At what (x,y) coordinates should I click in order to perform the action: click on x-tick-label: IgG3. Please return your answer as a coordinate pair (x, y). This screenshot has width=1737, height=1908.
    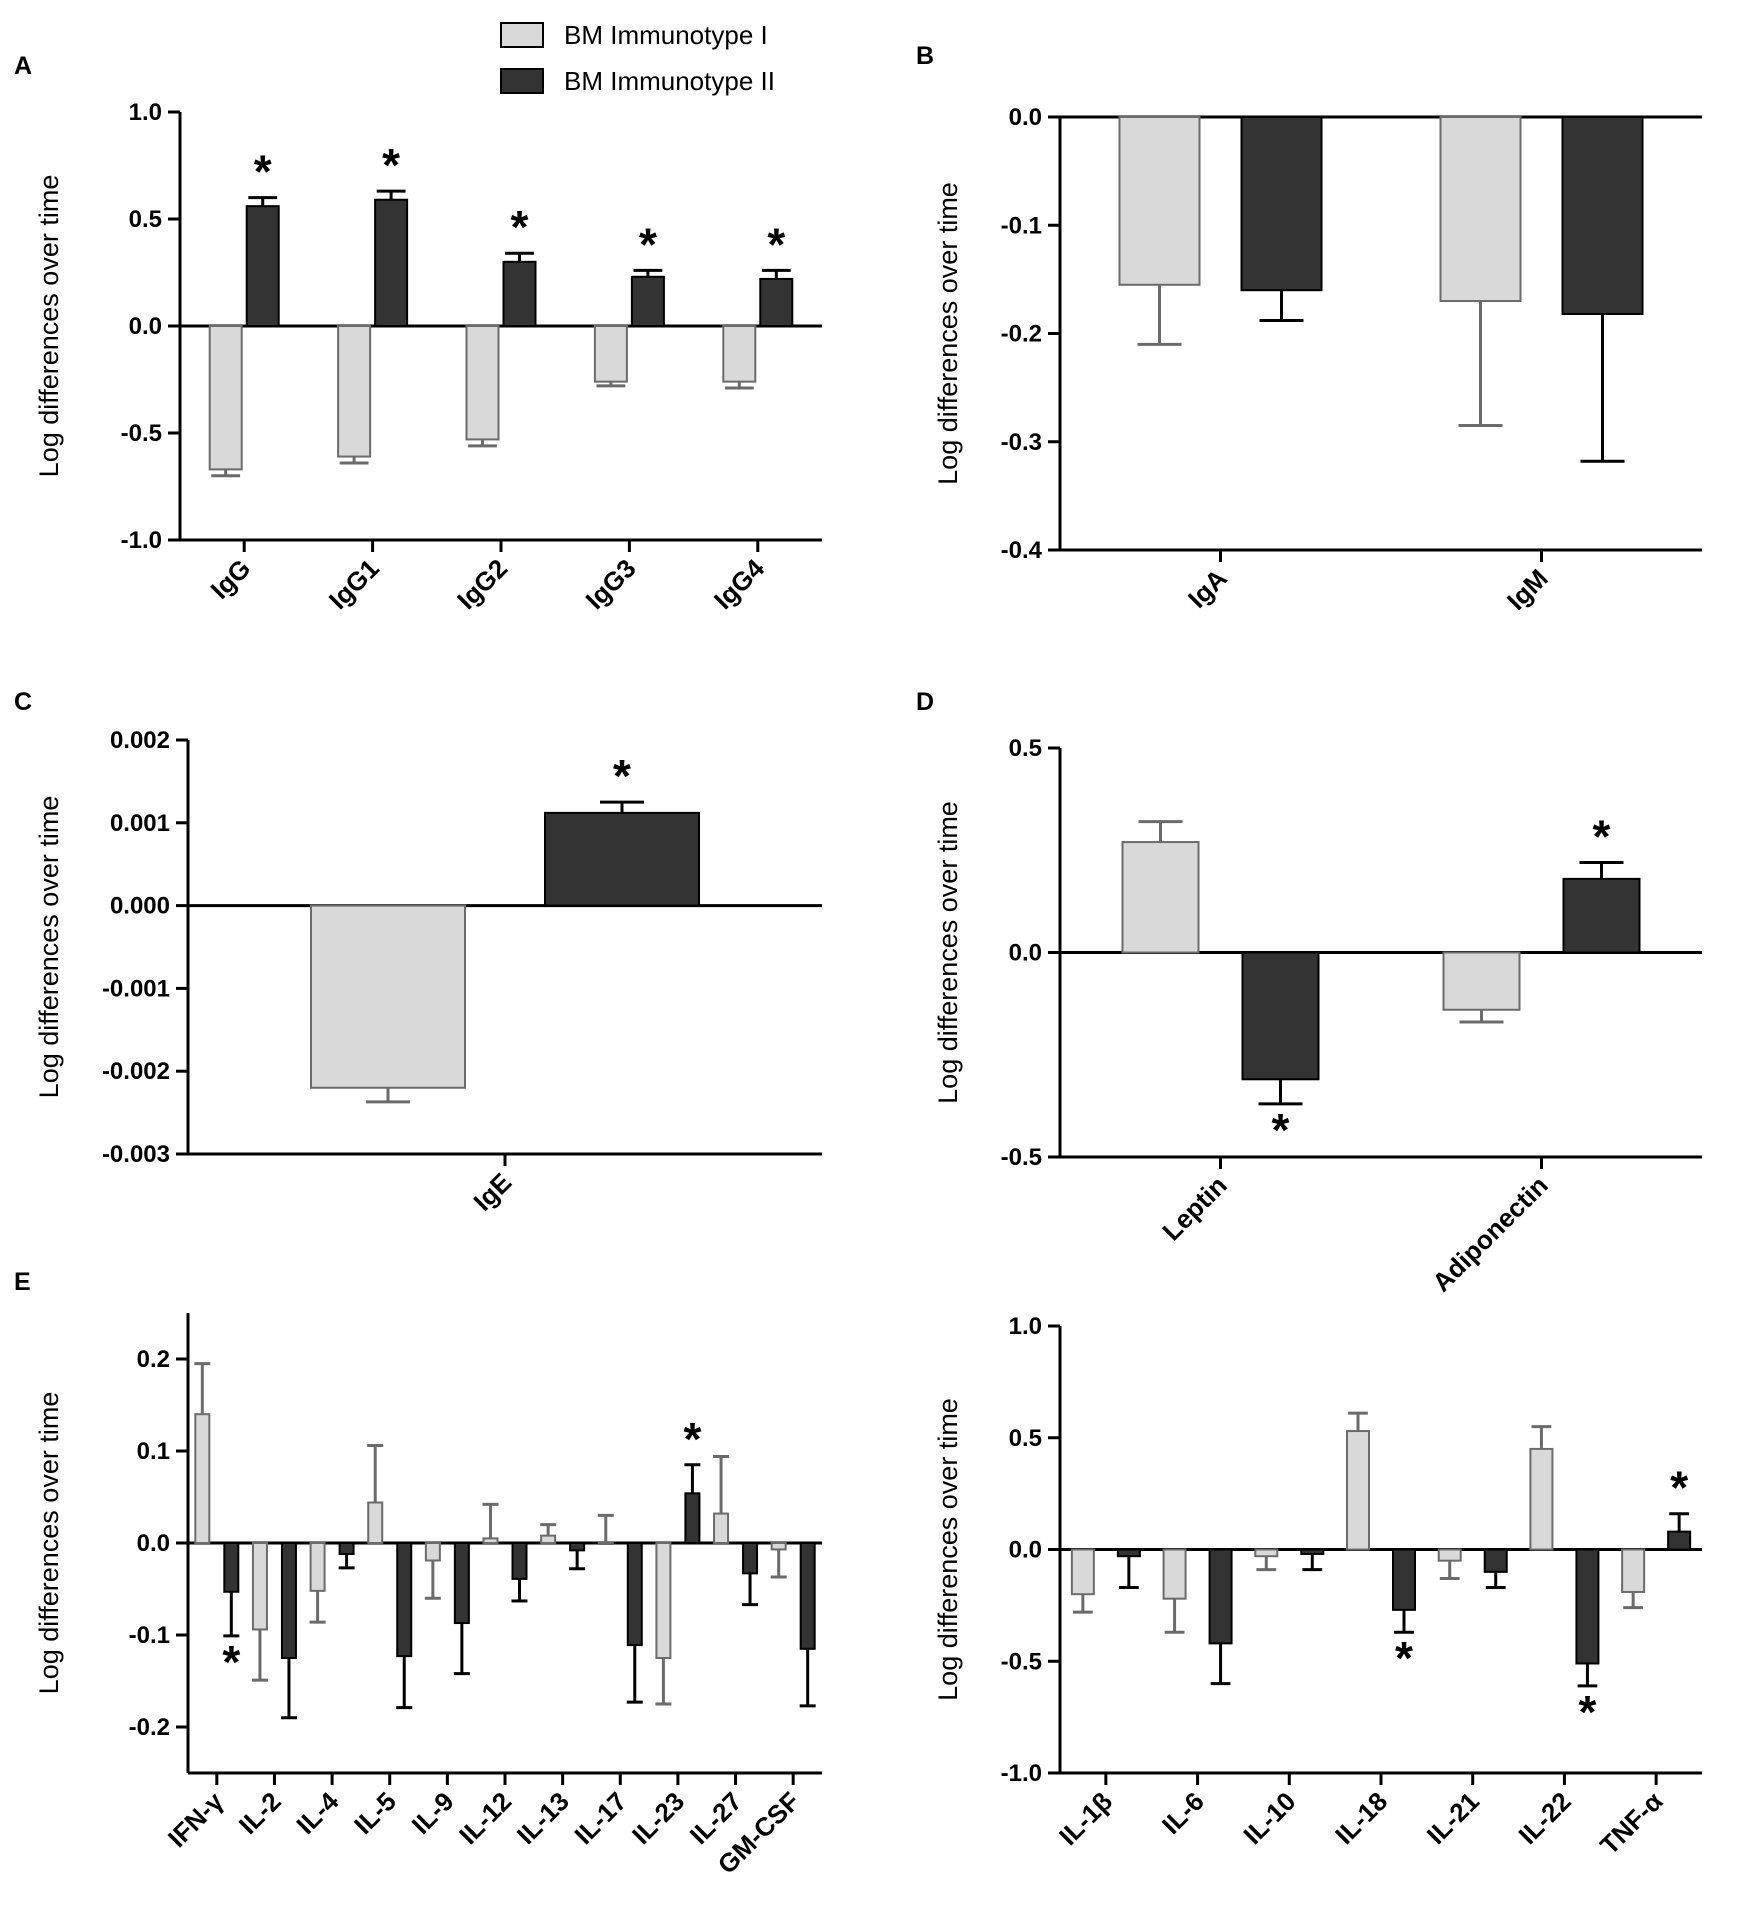
    Looking at the image, I should click on (611, 584).